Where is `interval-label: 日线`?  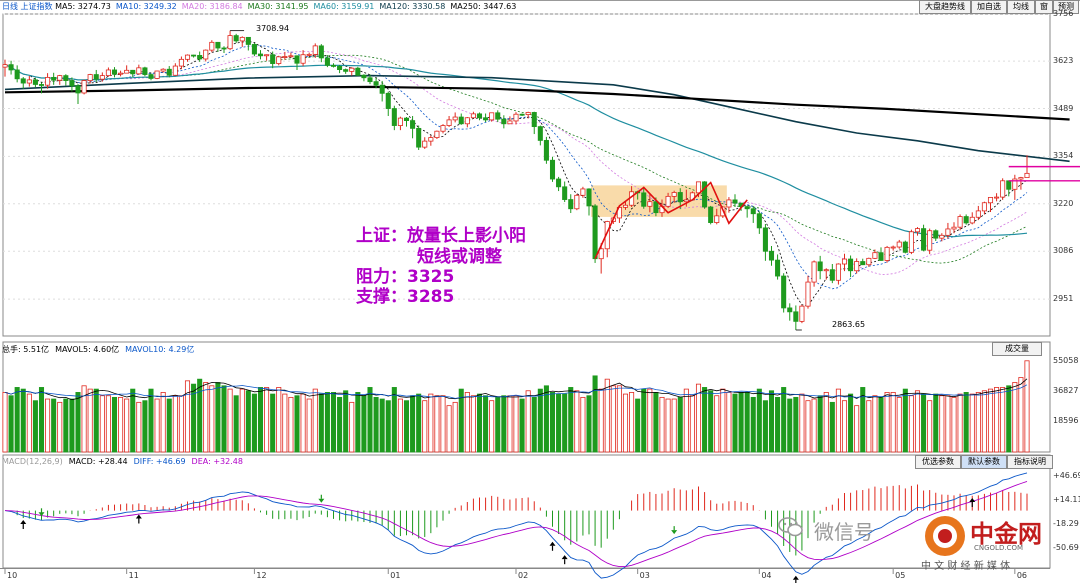
interval-label: 日线 is located at coordinates (10, 6).